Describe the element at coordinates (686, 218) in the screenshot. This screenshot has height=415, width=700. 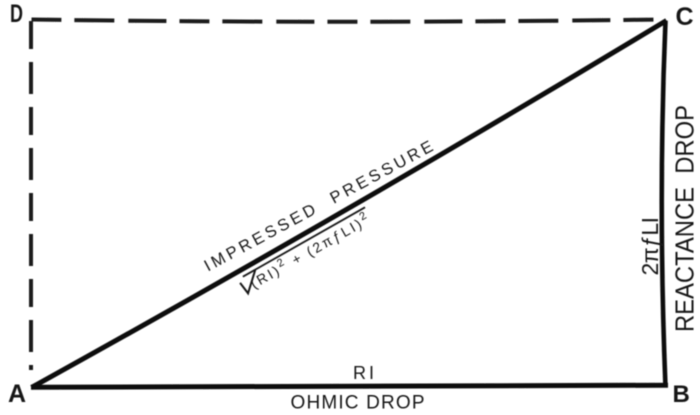
I see `svg-text: REACTANCE DROP` at that location.